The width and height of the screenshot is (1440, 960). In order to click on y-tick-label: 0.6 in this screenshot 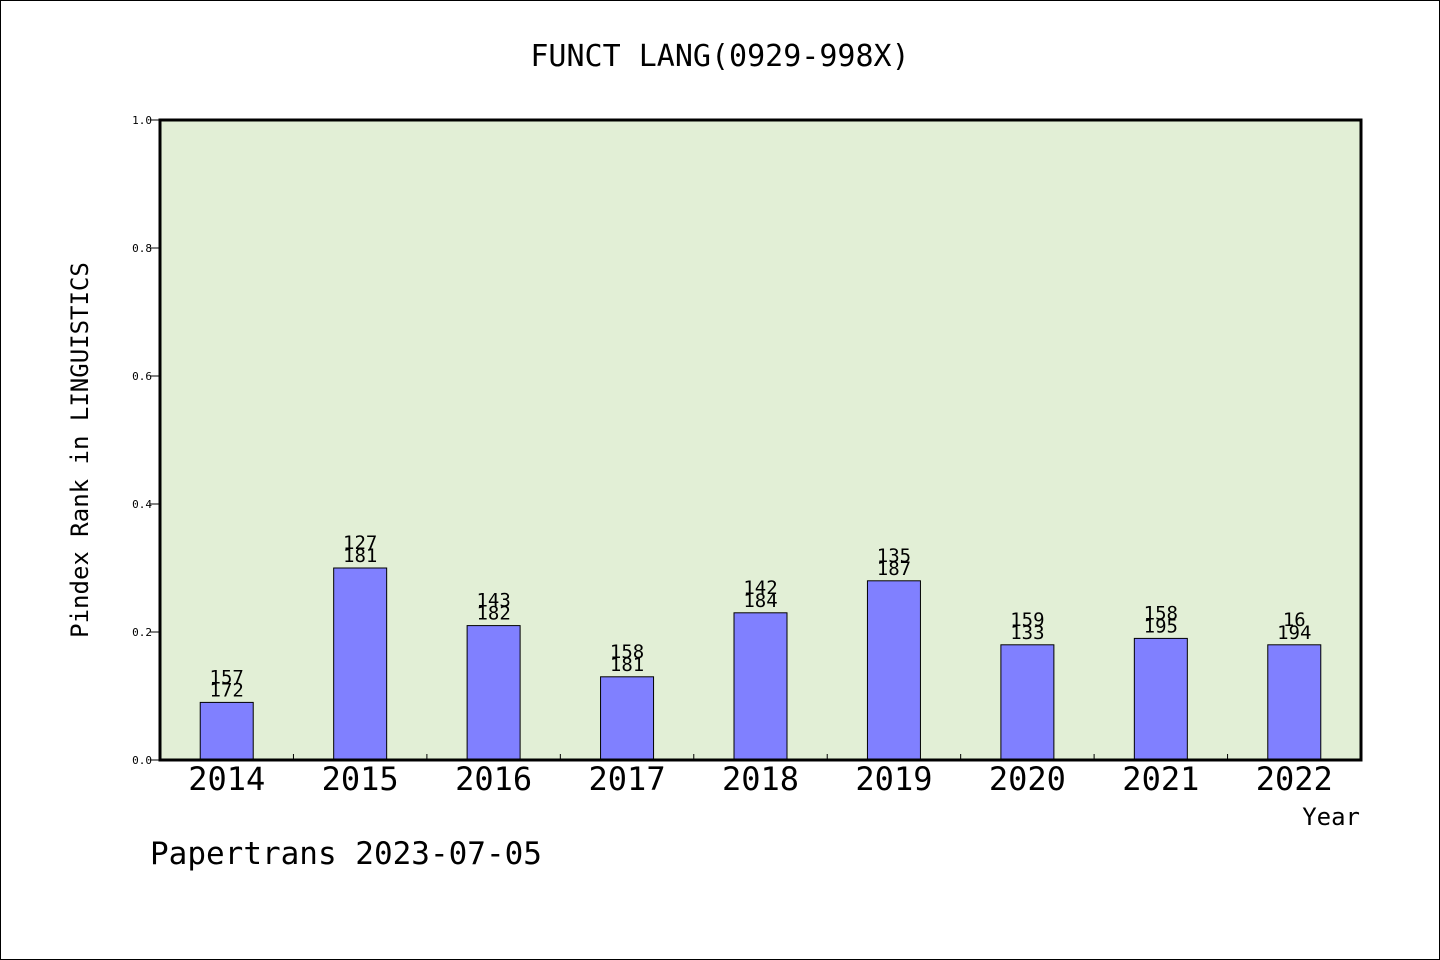, I will do `click(142, 376)`.